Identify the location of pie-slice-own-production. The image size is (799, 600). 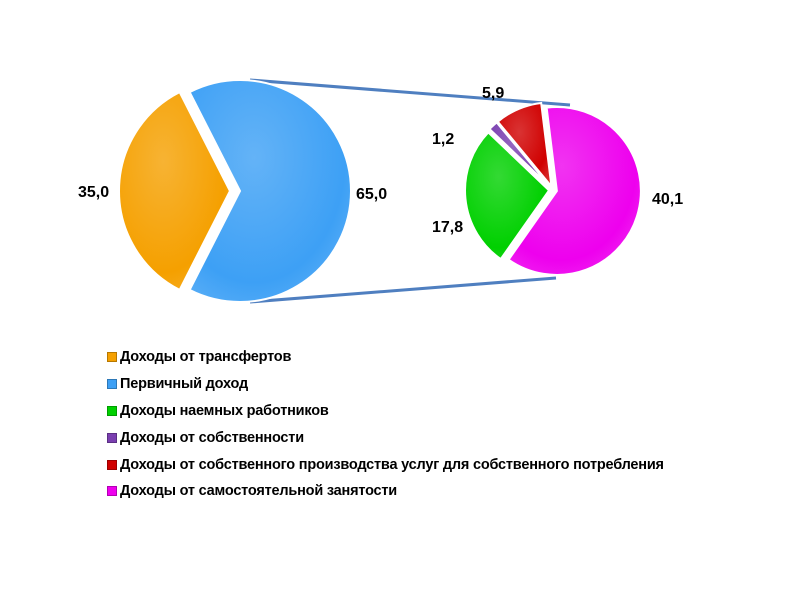
(524, 145).